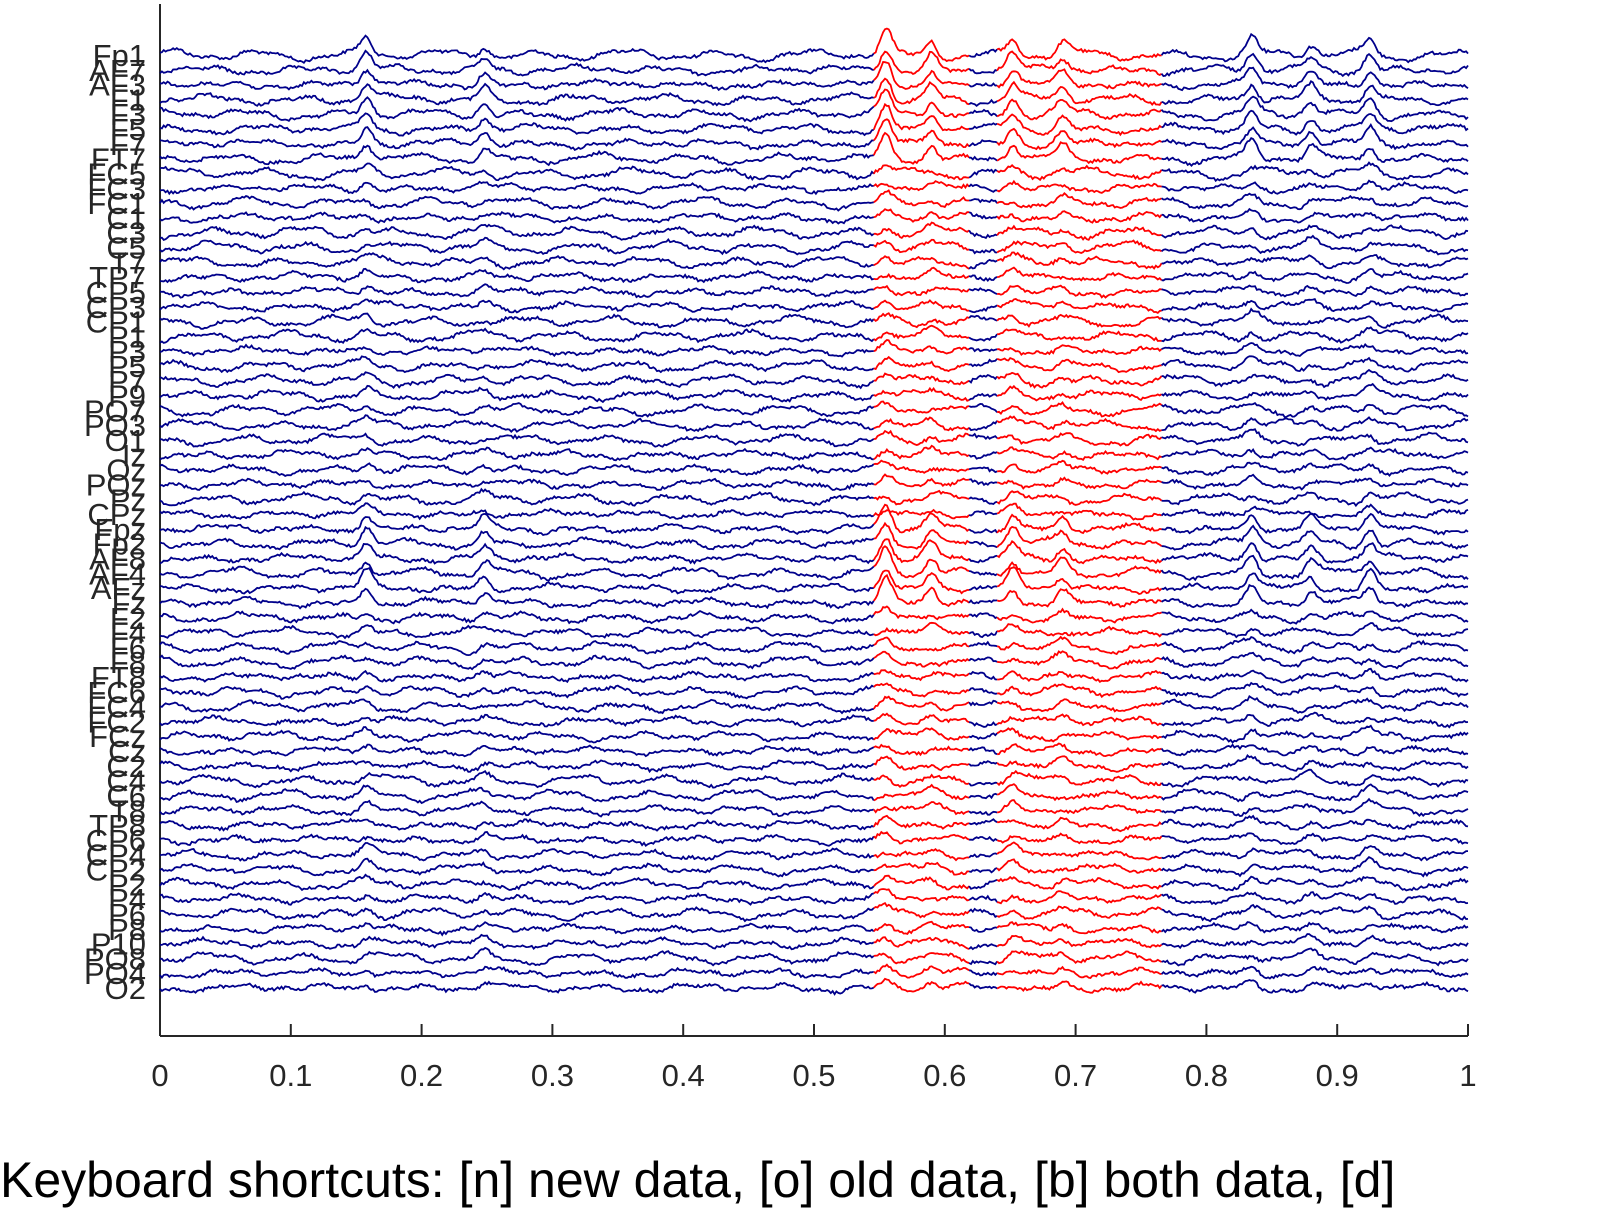 This screenshot has width=1624, height=1213. I want to click on channel-label-AFz: AFz, so click(118, 588).